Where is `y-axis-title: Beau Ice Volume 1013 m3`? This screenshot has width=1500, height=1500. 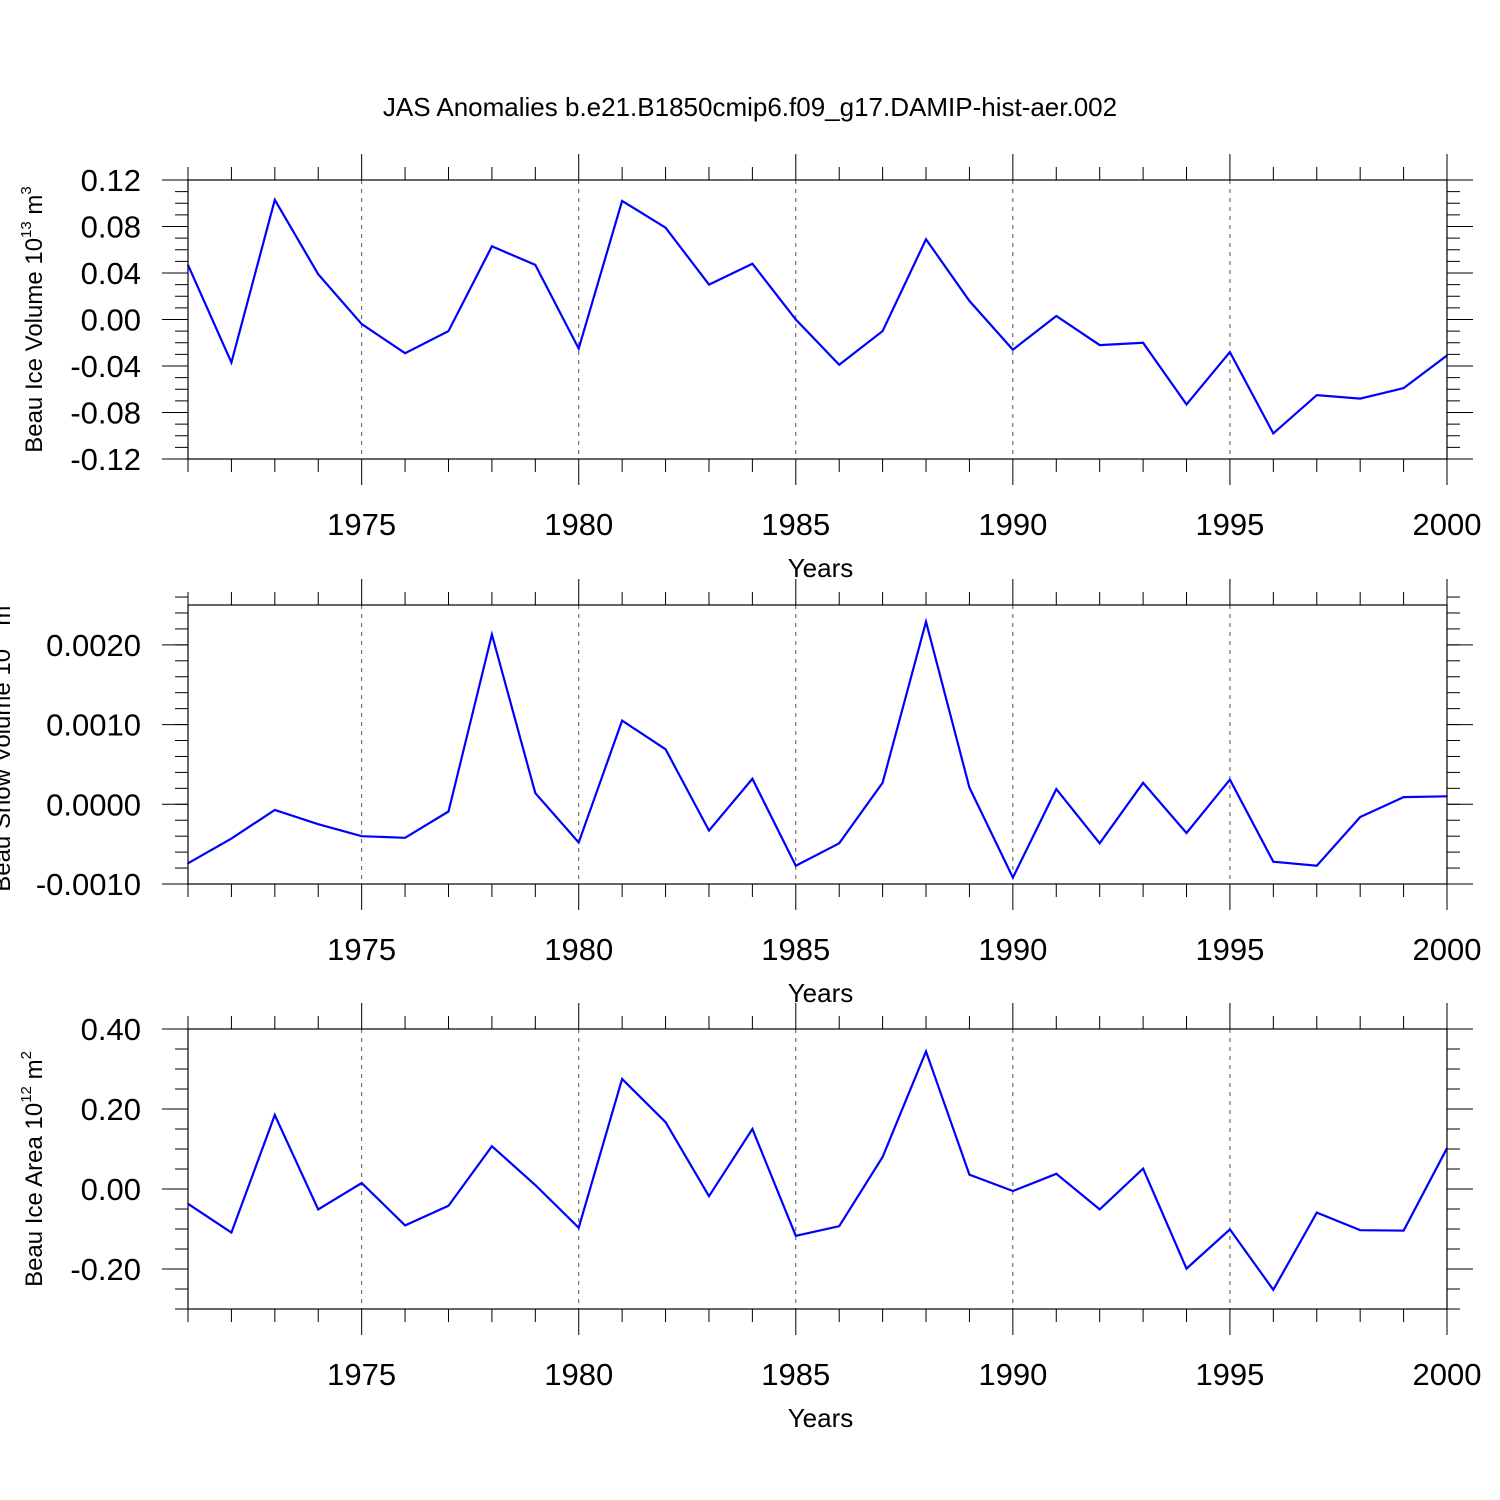
y-axis-title: Beau Ice Volume 1013 m3 is located at coordinates (33, 319).